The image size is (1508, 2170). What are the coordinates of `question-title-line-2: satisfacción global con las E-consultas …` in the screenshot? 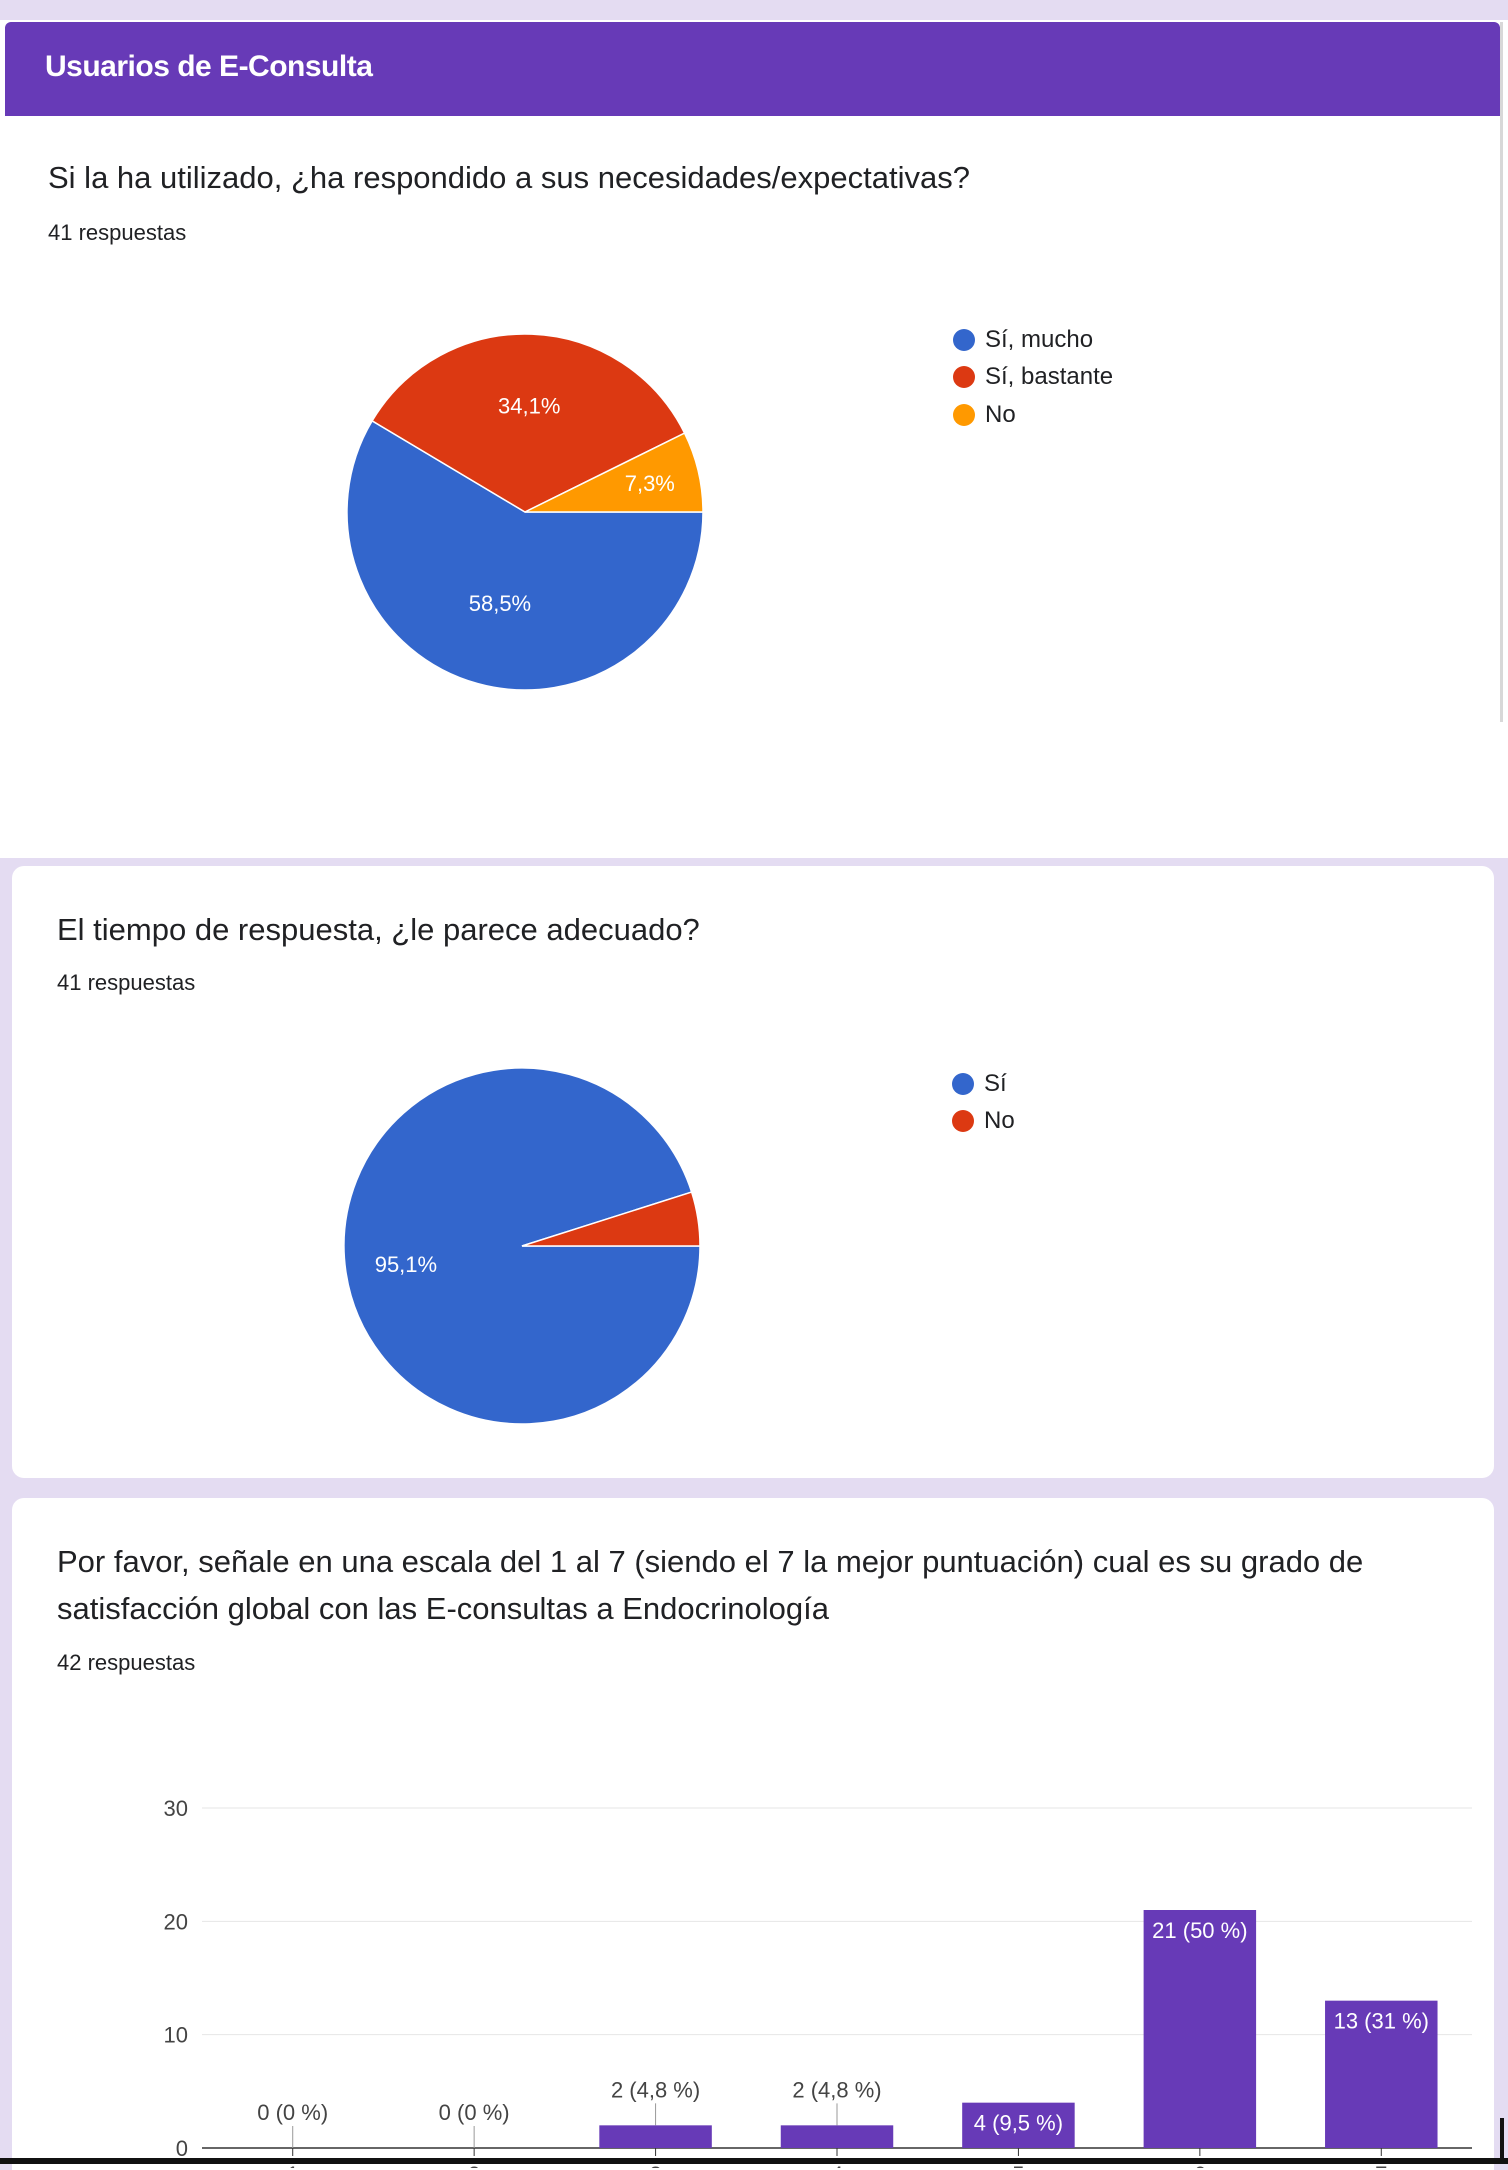 It's located at (443, 1608).